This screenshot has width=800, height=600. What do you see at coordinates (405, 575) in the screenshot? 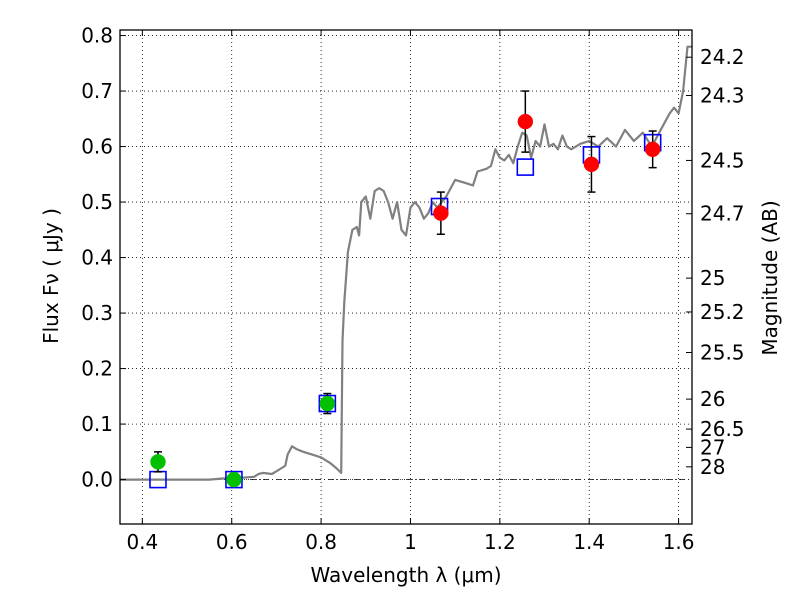
I see `x-axis-label: Wavelength λ (μm)` at bounding box center [405, 575].